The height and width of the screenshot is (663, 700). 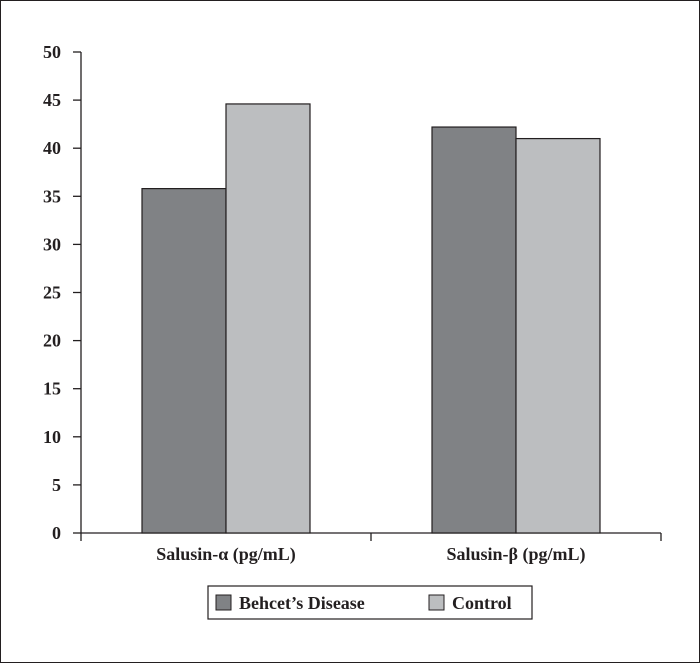 I want to click on x-category-label: Salusin-β (pg/mL), so click(x=515, y=554).